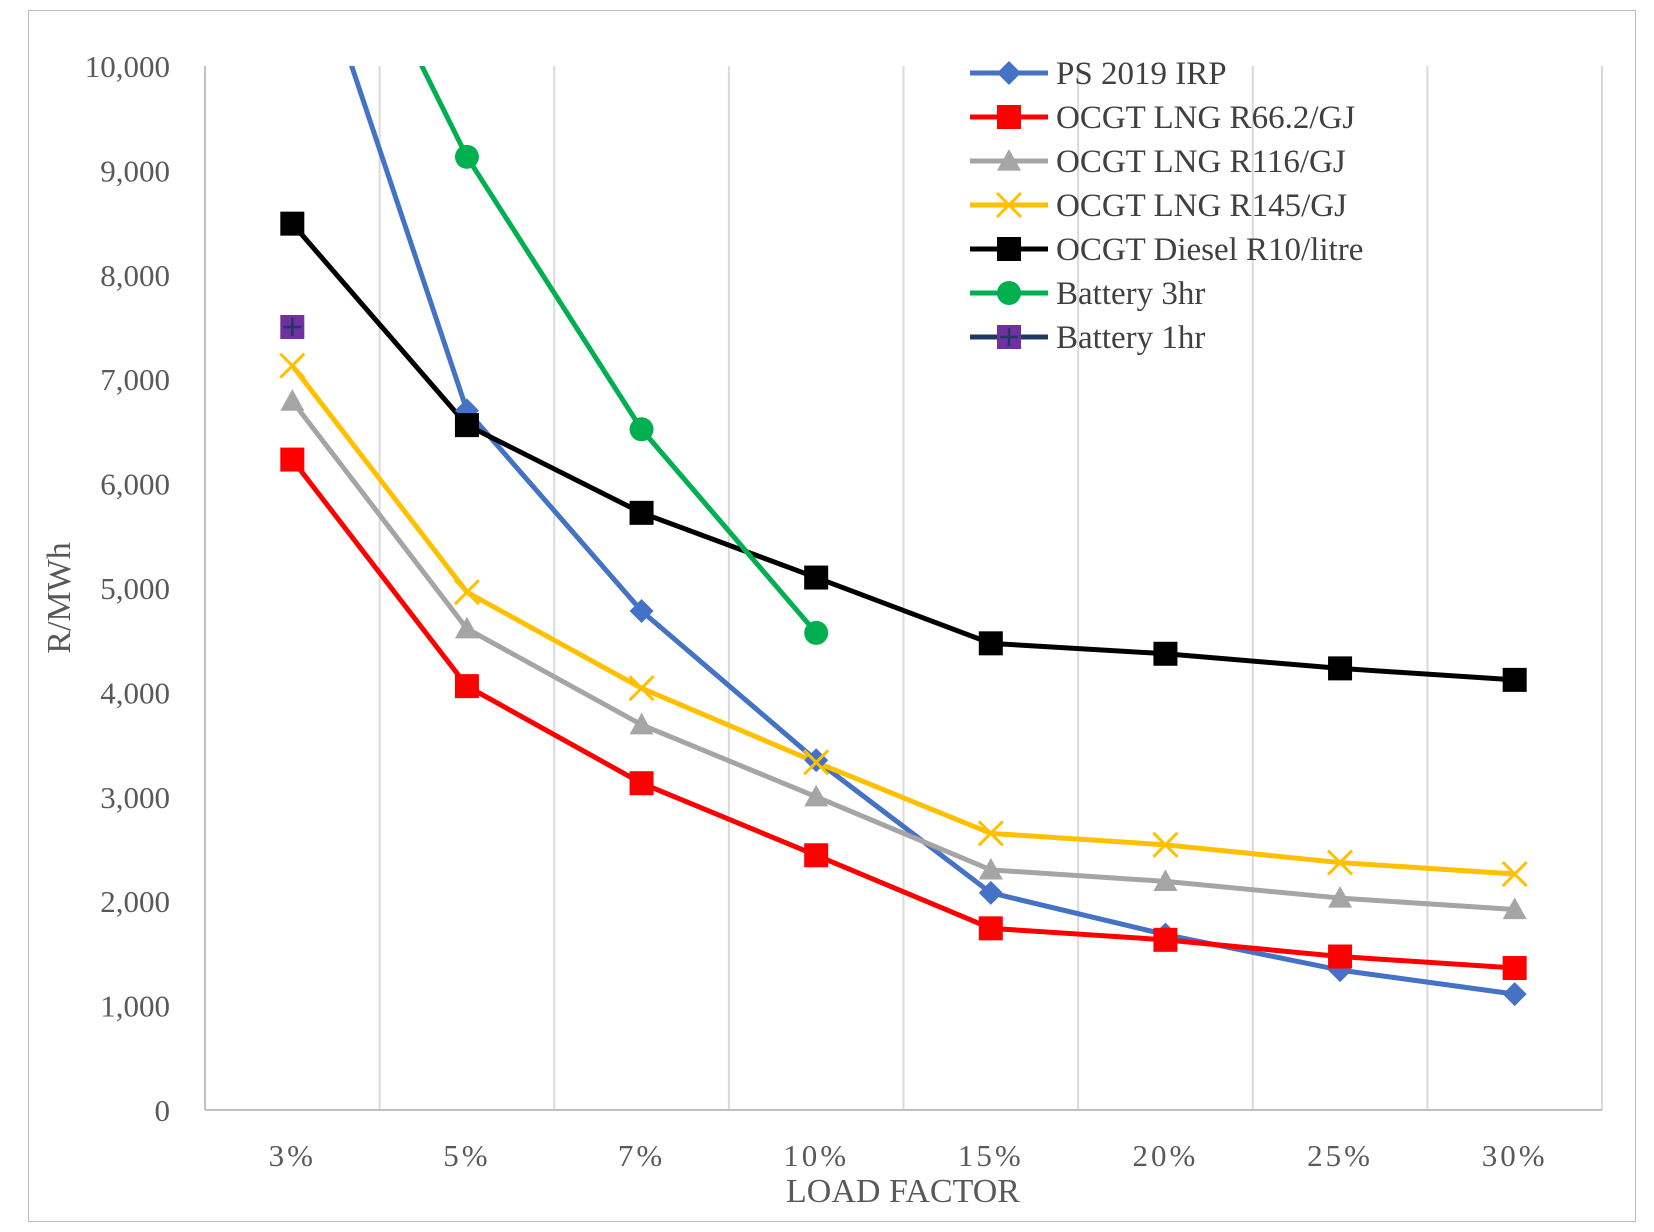  Describe the element at coordinates (1130, 294) in the screenshot. I see `legend-label: Battery 3hr` at that location.